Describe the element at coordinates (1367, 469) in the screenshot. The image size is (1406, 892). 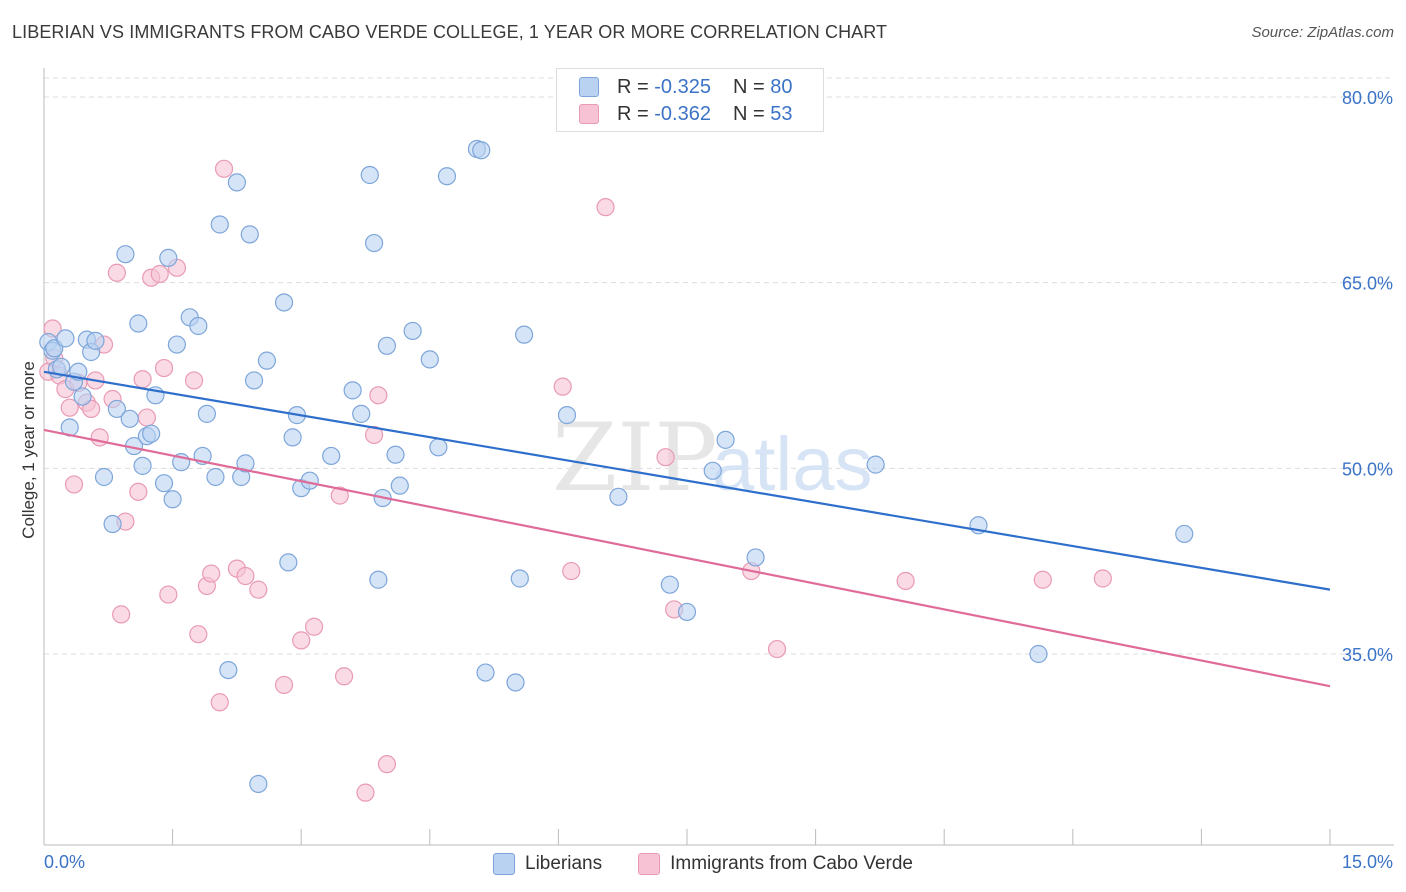
I see `y-tick-label: 50.0%` at that location.